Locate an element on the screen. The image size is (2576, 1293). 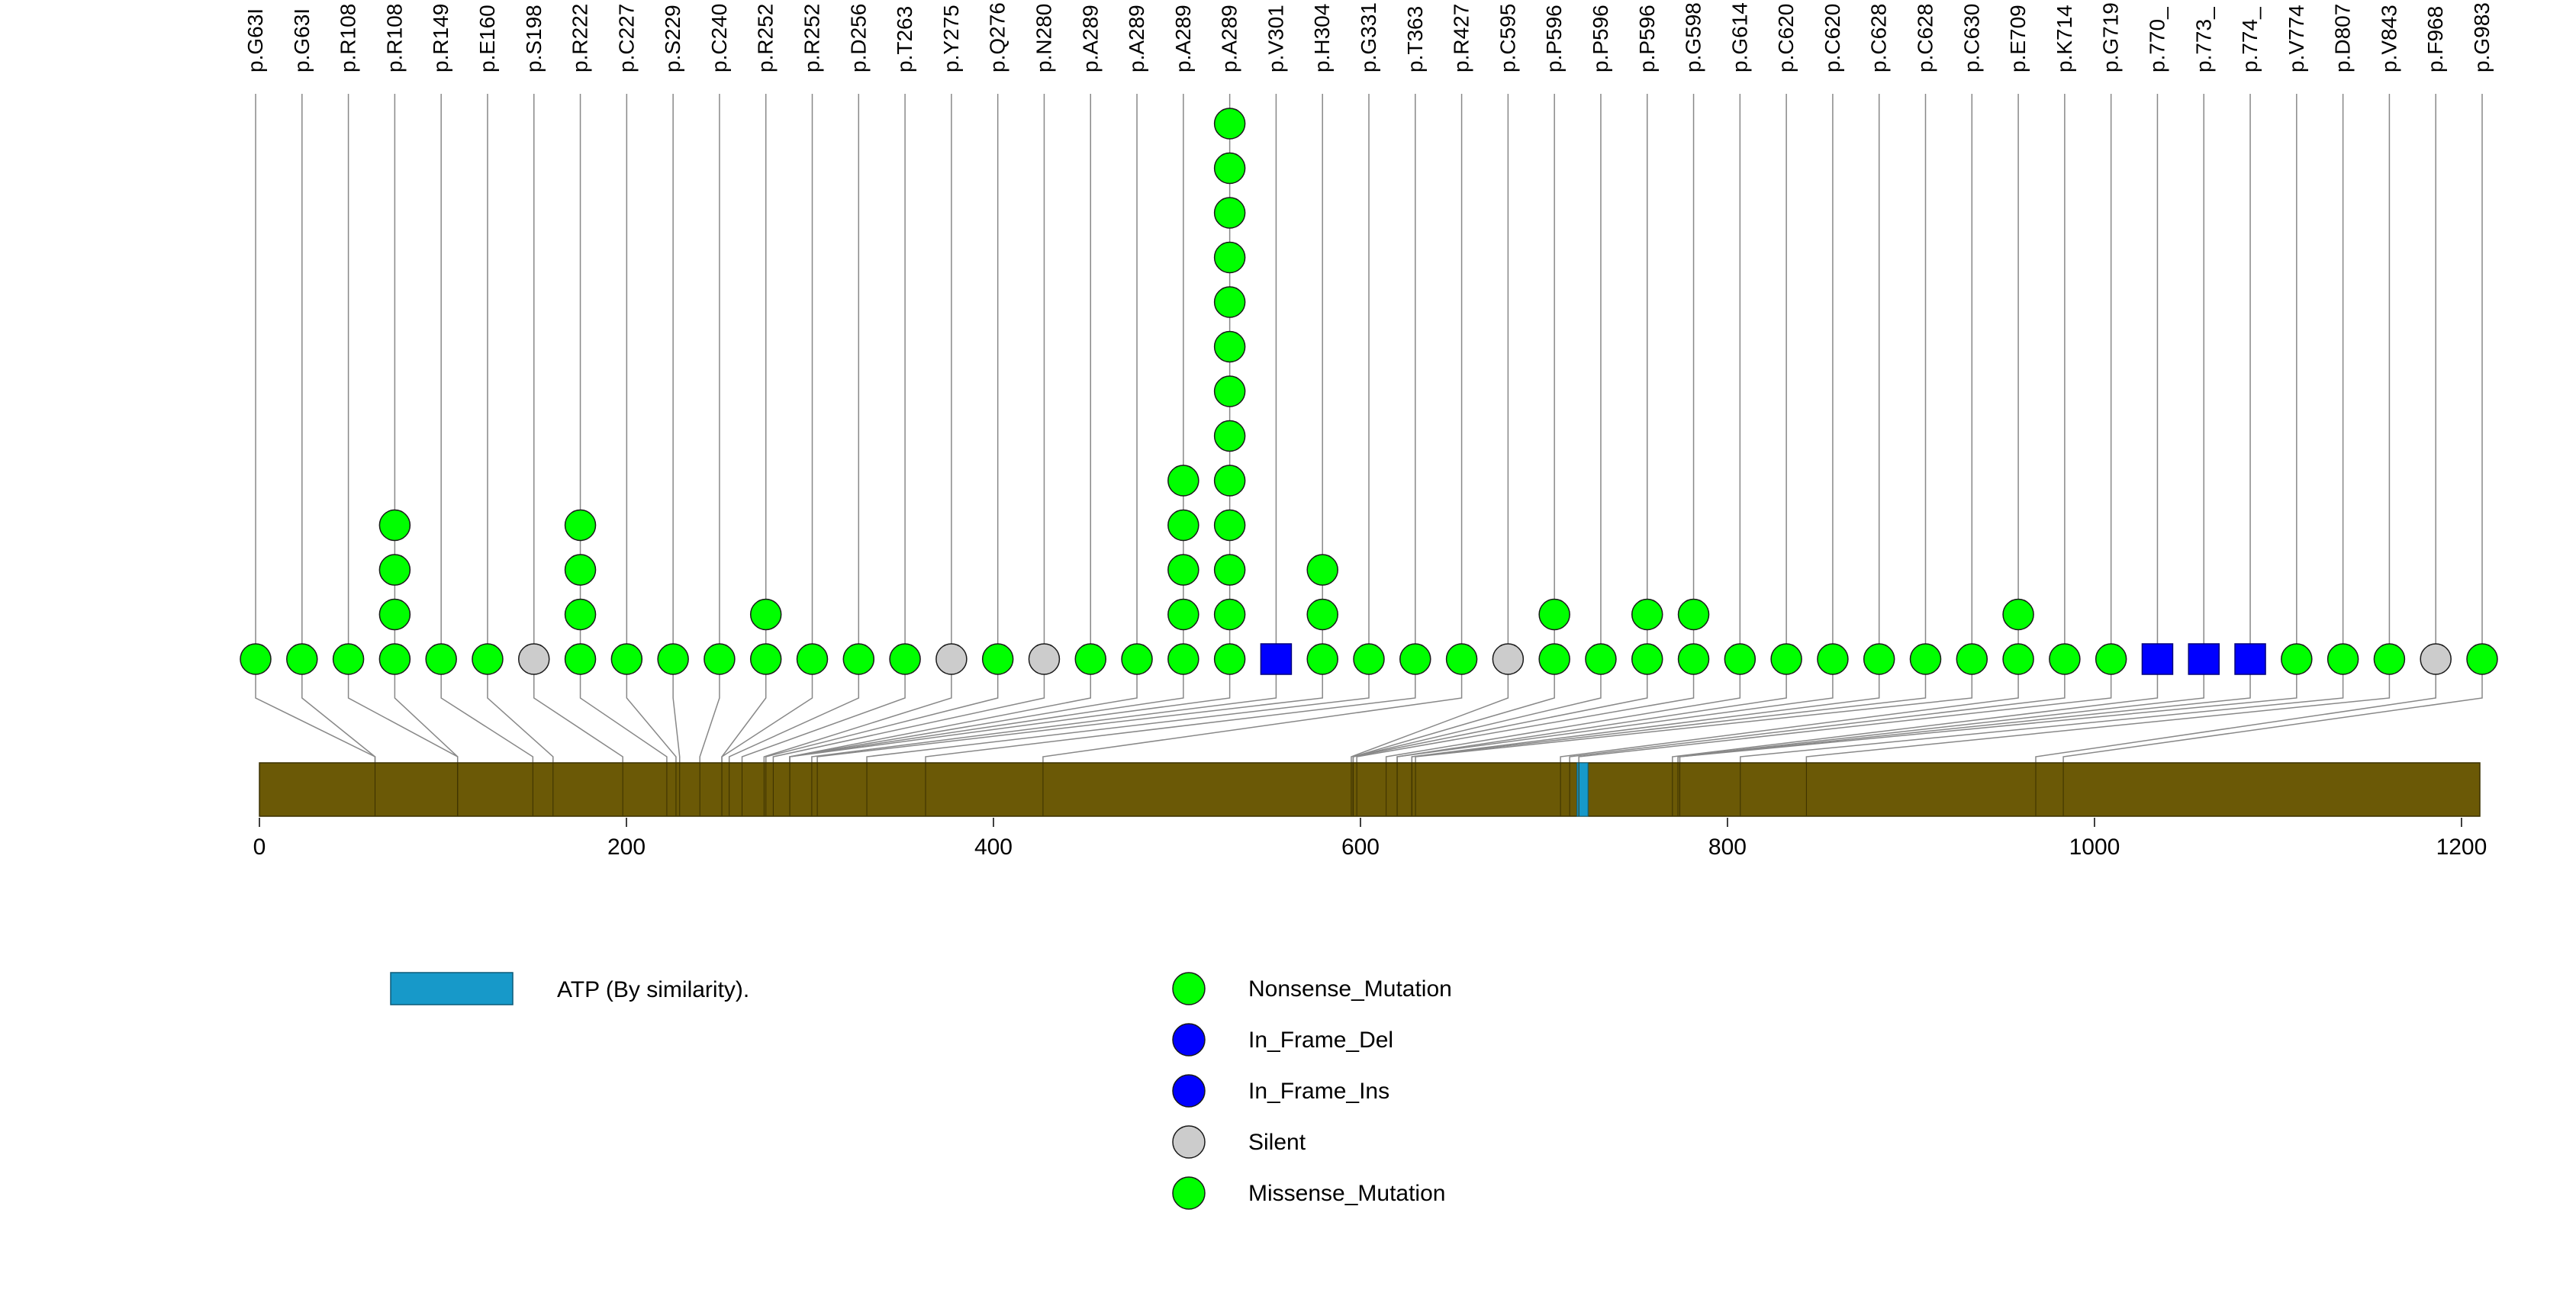
mutation-label: p.C628 is located at coordinates (1879, 38).